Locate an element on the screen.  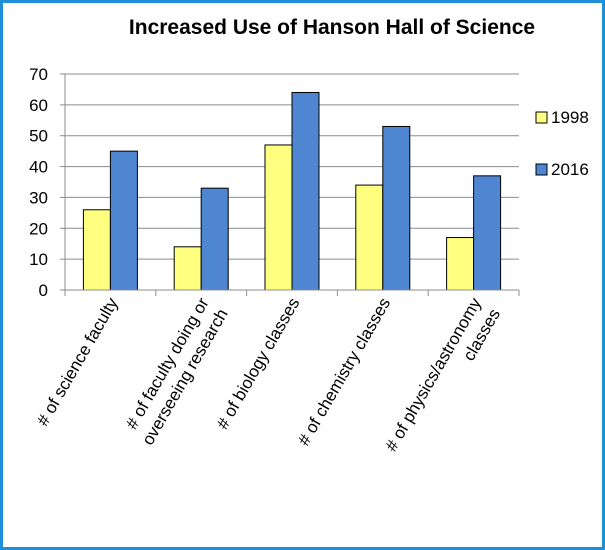
x-tick-label-1: # of science faculty is located at coordinates (77, 361).